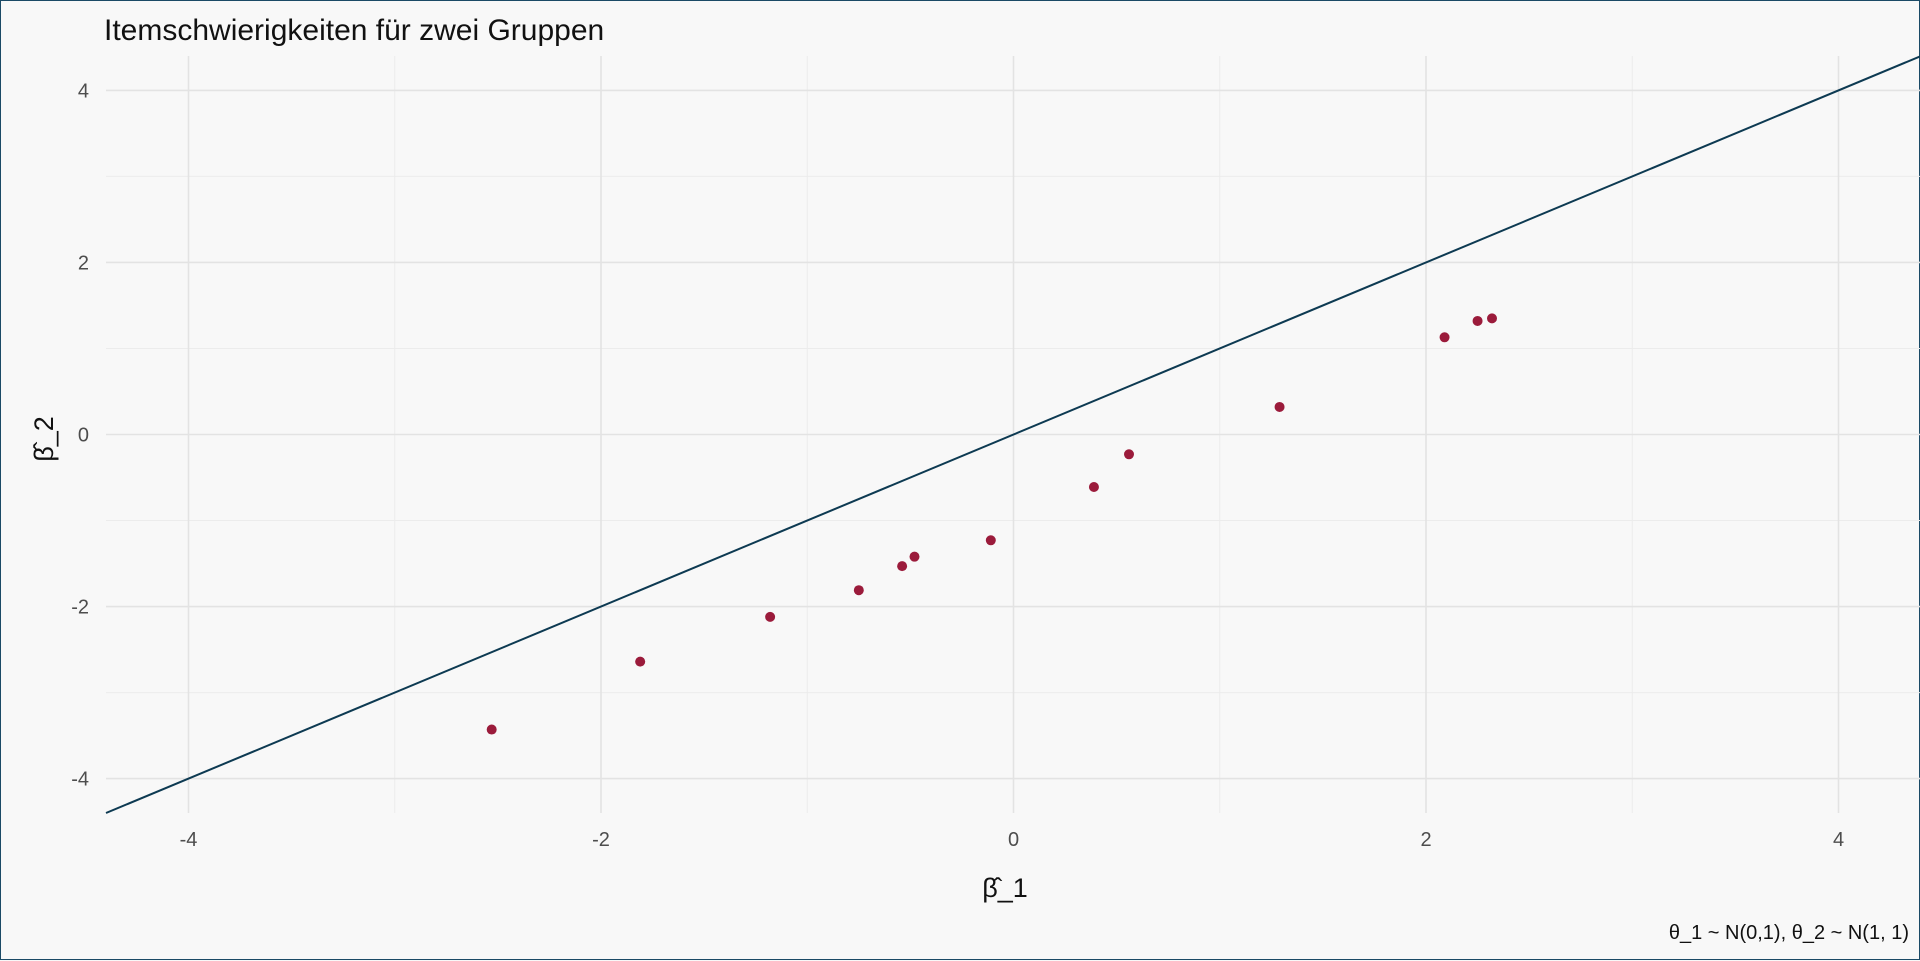 The width and height of the screenshot is (1920, 961). What do you see at coordinates (80, 780) in the screenshot?
I see `y-tick-label: -4` at bounding box center [80, 780].